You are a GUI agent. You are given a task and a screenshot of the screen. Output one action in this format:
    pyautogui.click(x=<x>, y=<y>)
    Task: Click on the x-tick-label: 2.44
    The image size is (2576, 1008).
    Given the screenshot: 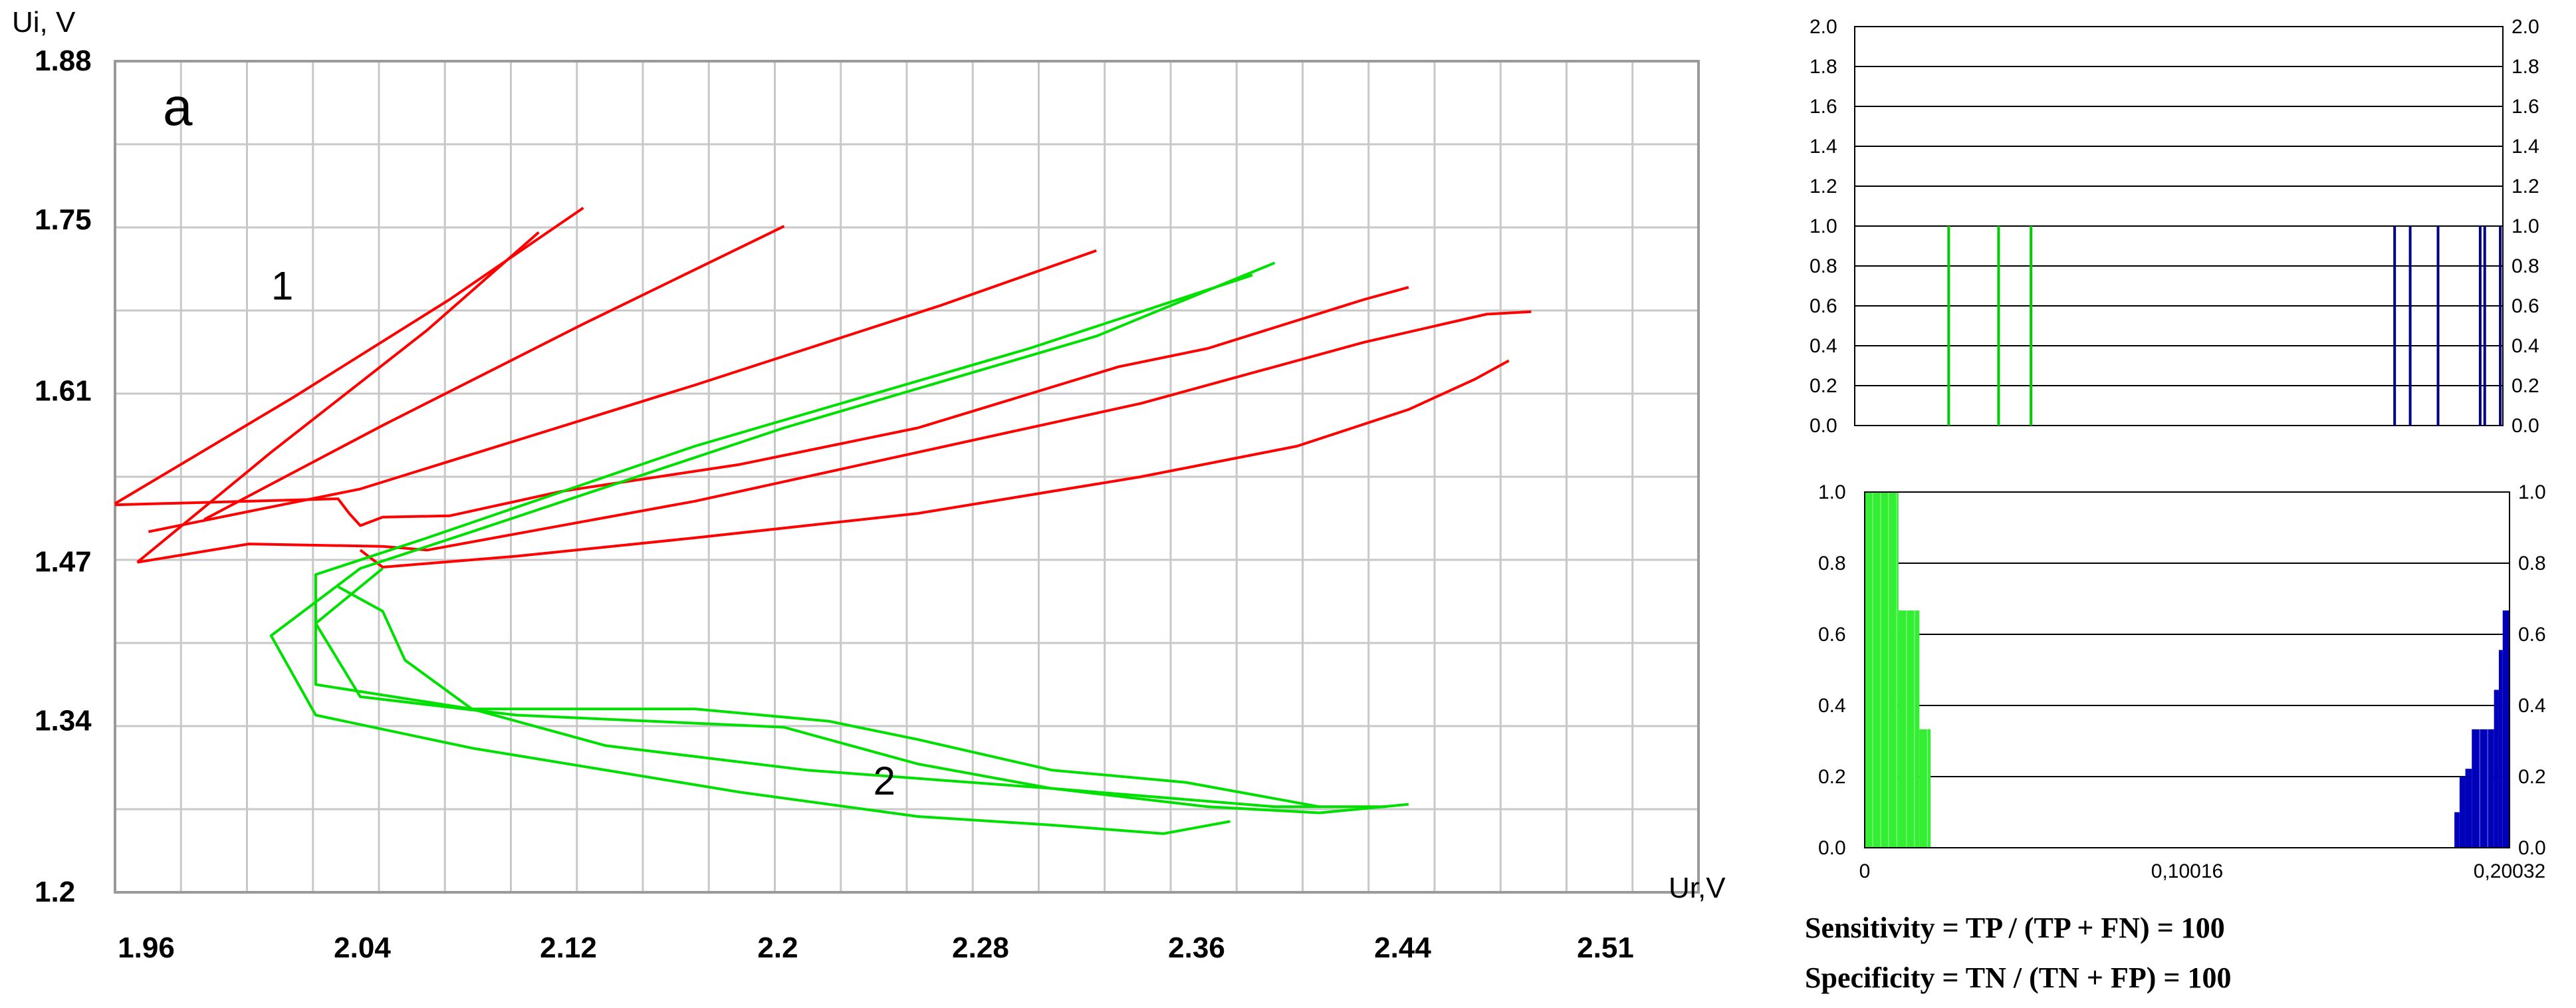 What is the action you would take?
    pyautogui.click(x=1402, y=948)
    